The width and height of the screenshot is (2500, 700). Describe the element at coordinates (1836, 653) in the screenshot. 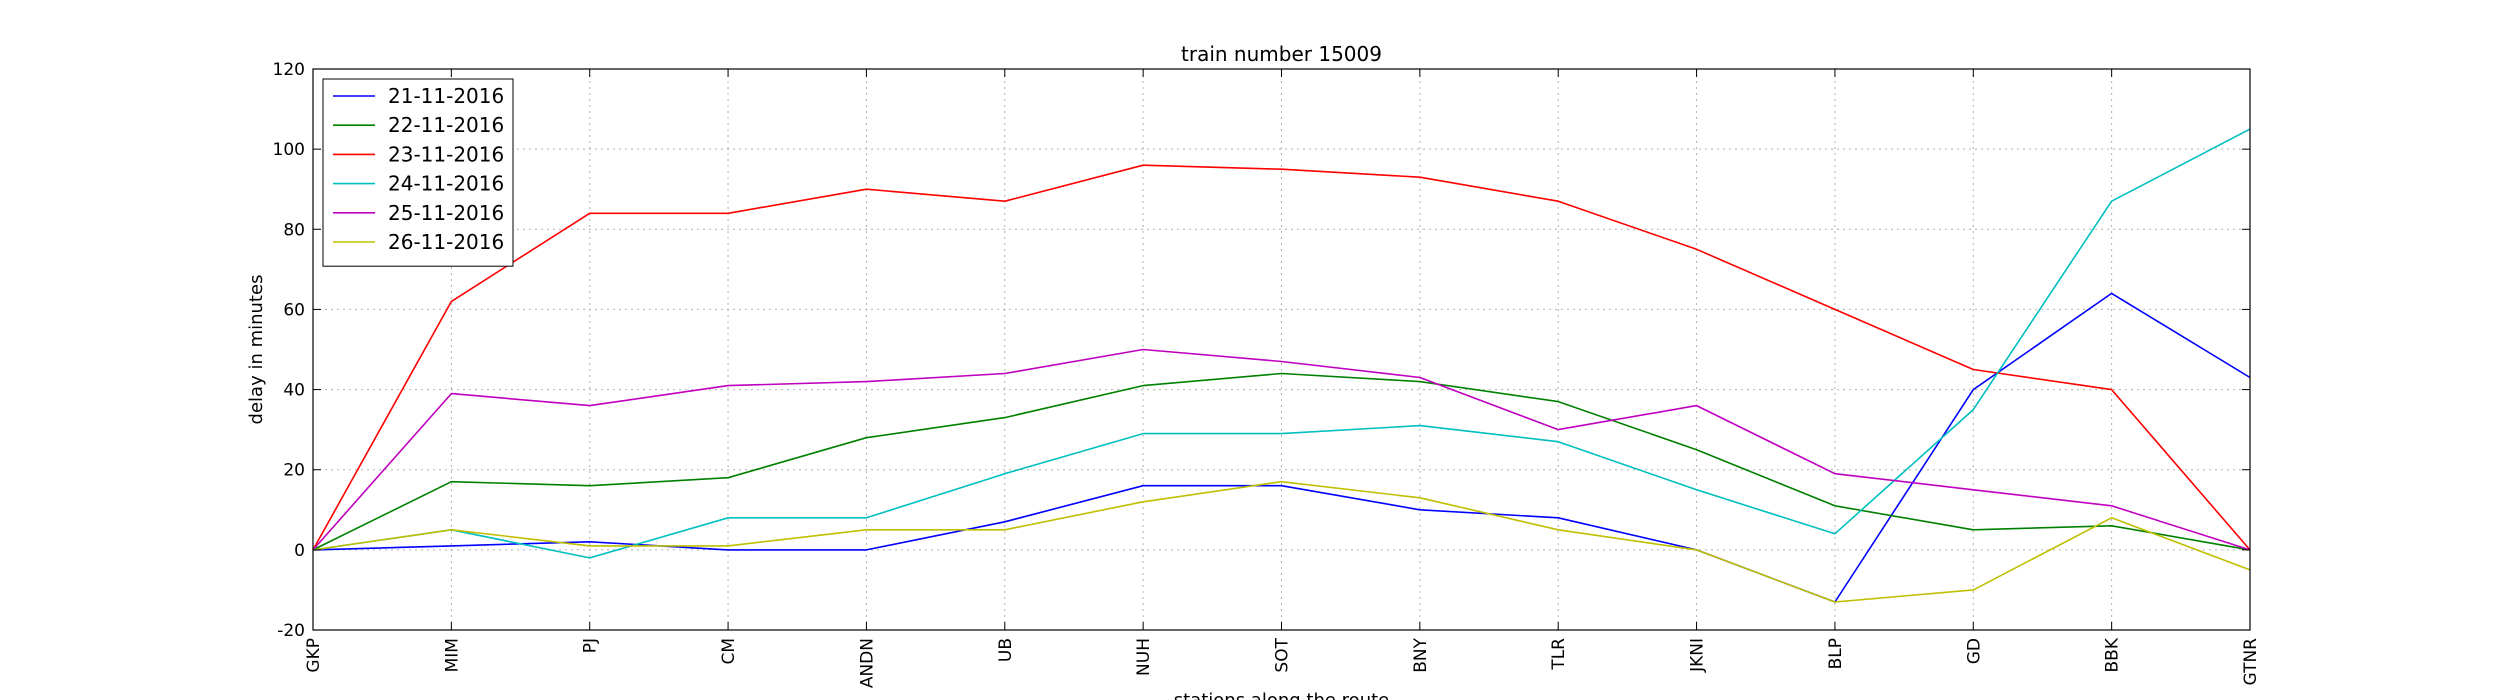

I see `x-tick-label: BLP` at that location.